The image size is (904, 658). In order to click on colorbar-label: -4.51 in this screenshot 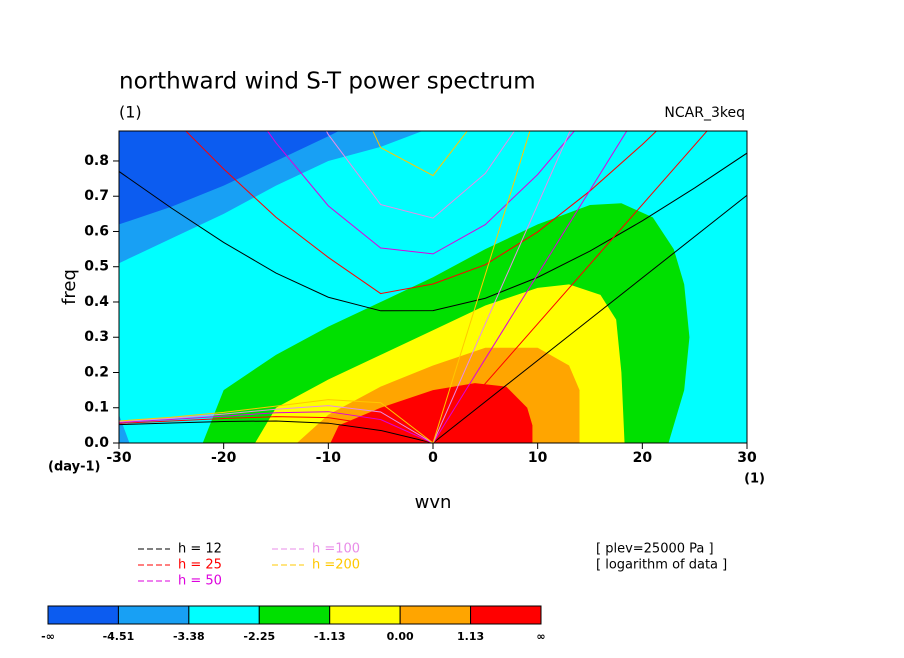, I will do `click(119, 636)`.